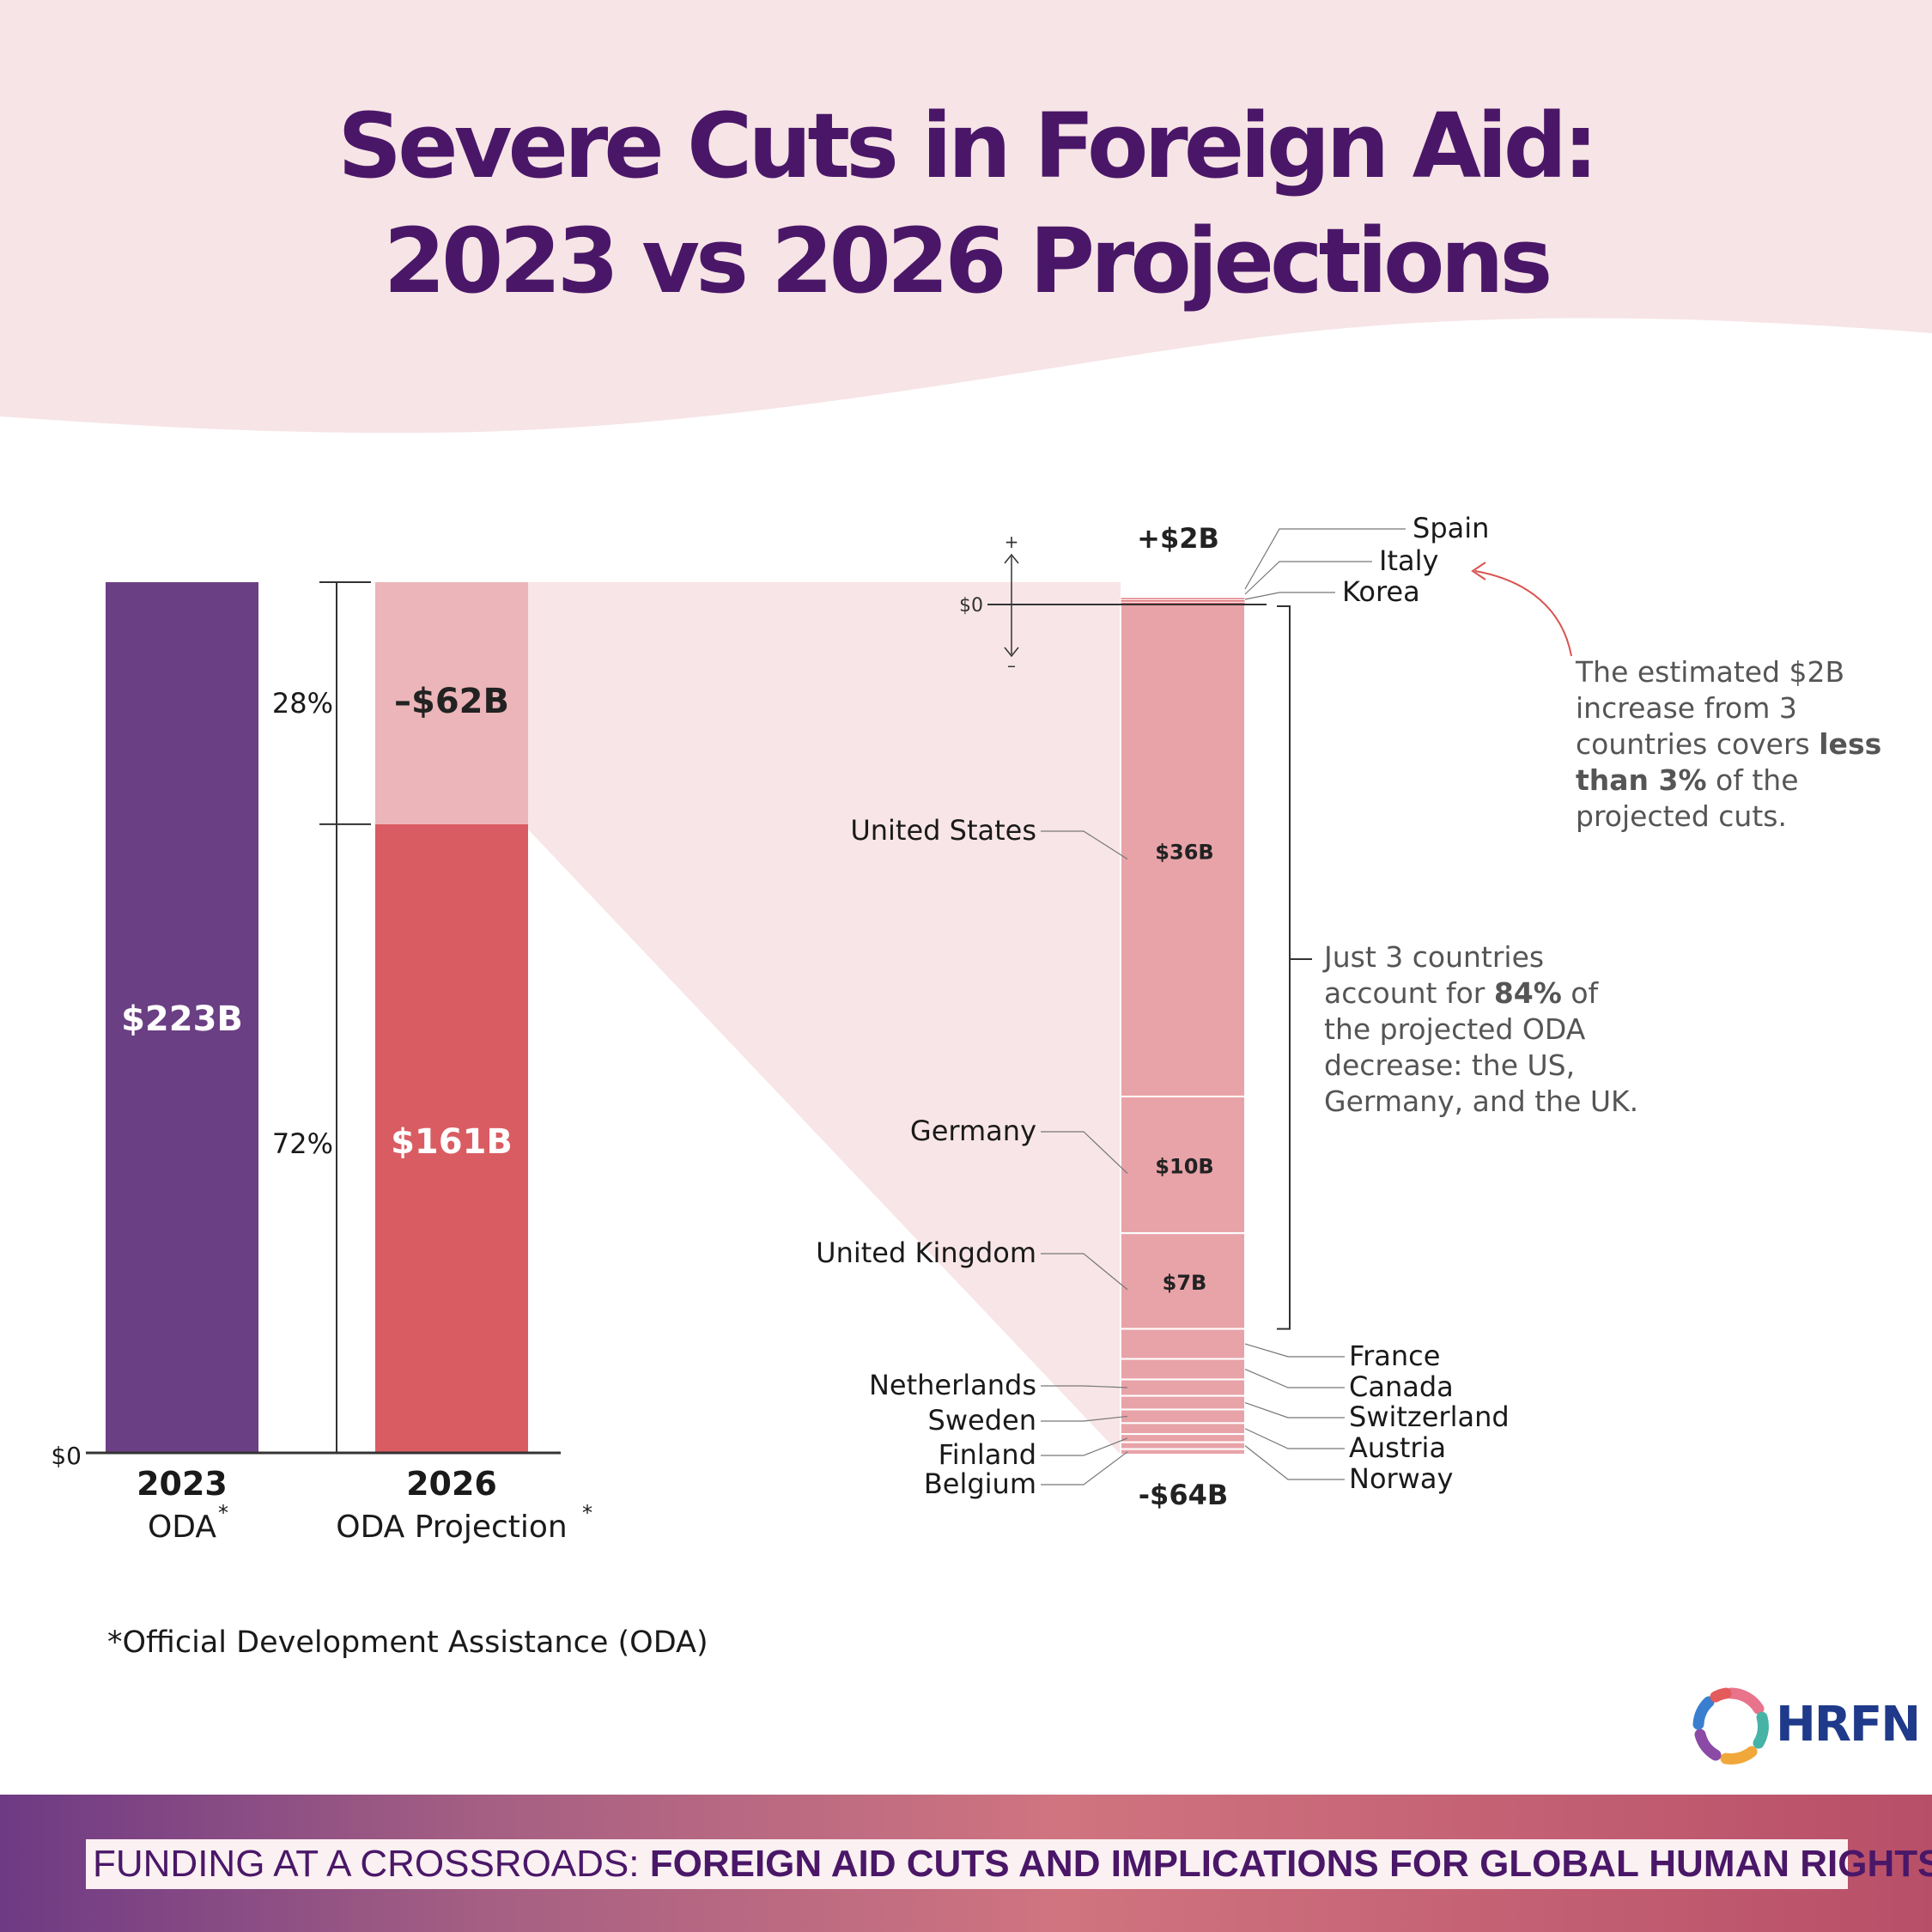  I want to click on segment-norway, so click(1183, 1445).